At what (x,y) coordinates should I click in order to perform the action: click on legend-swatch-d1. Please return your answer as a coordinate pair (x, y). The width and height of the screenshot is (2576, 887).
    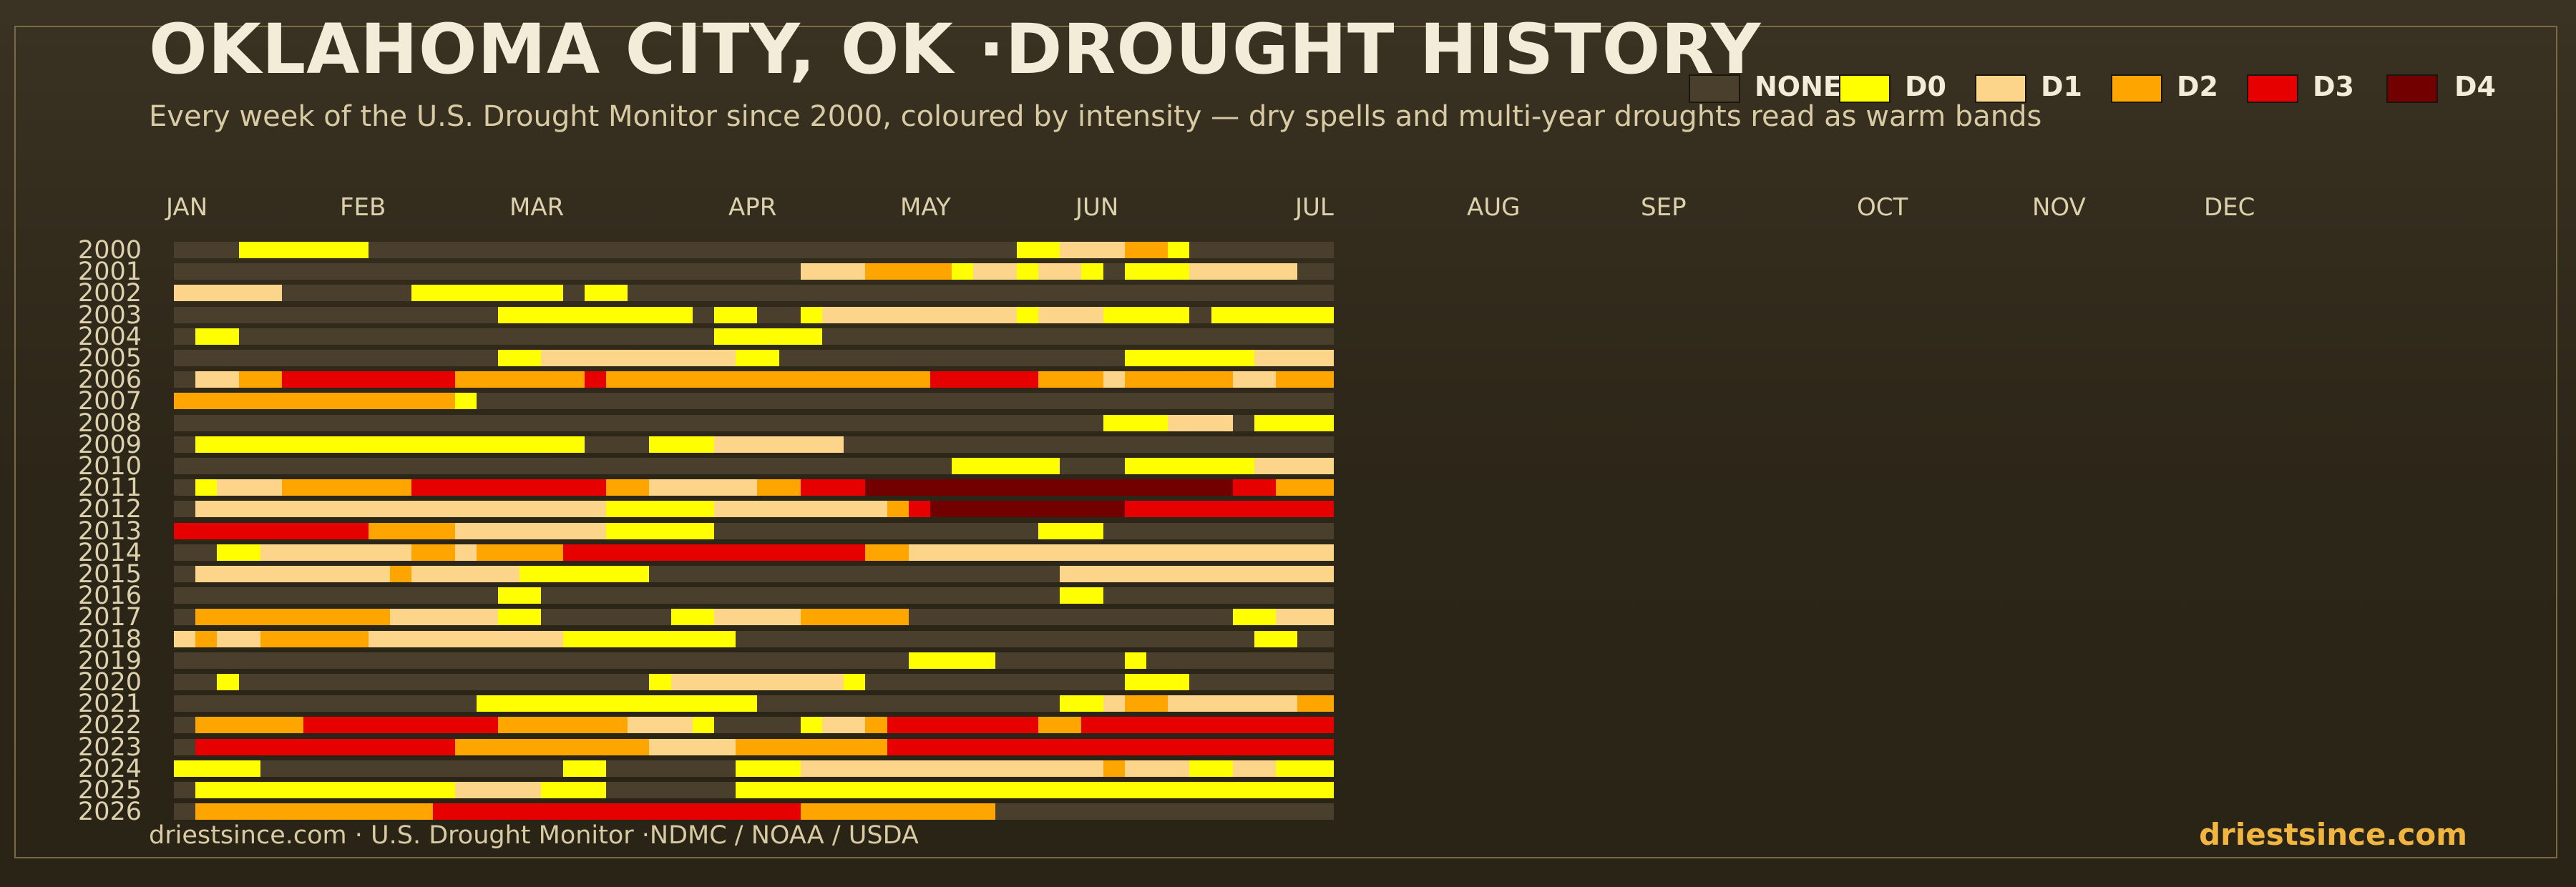
    Looking at the image, I should click on (2000, 88).